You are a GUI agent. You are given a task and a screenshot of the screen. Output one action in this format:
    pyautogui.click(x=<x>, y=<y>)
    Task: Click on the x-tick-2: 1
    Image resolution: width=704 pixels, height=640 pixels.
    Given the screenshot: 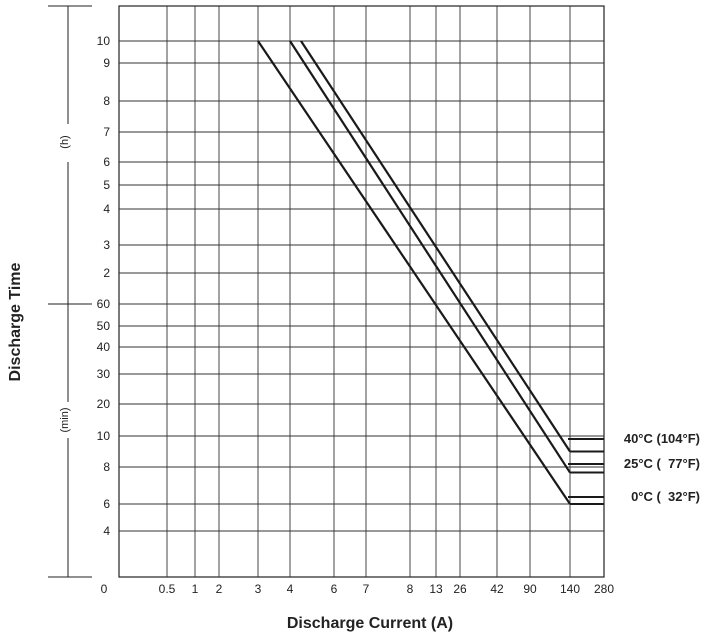 What is the action you would take?
    pyautogui.click(x=195, y=589)
    